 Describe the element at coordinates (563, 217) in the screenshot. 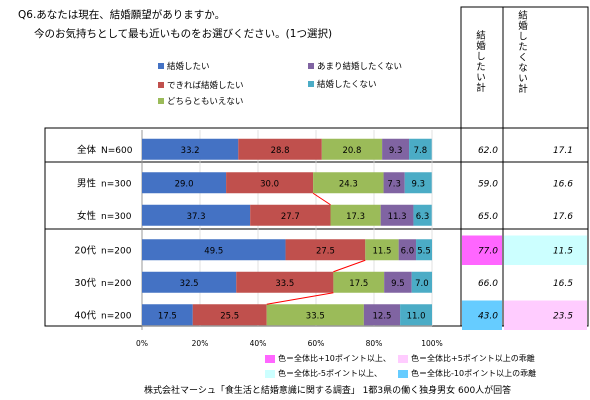

I see `not-want-total-value: 17.6` at that location.